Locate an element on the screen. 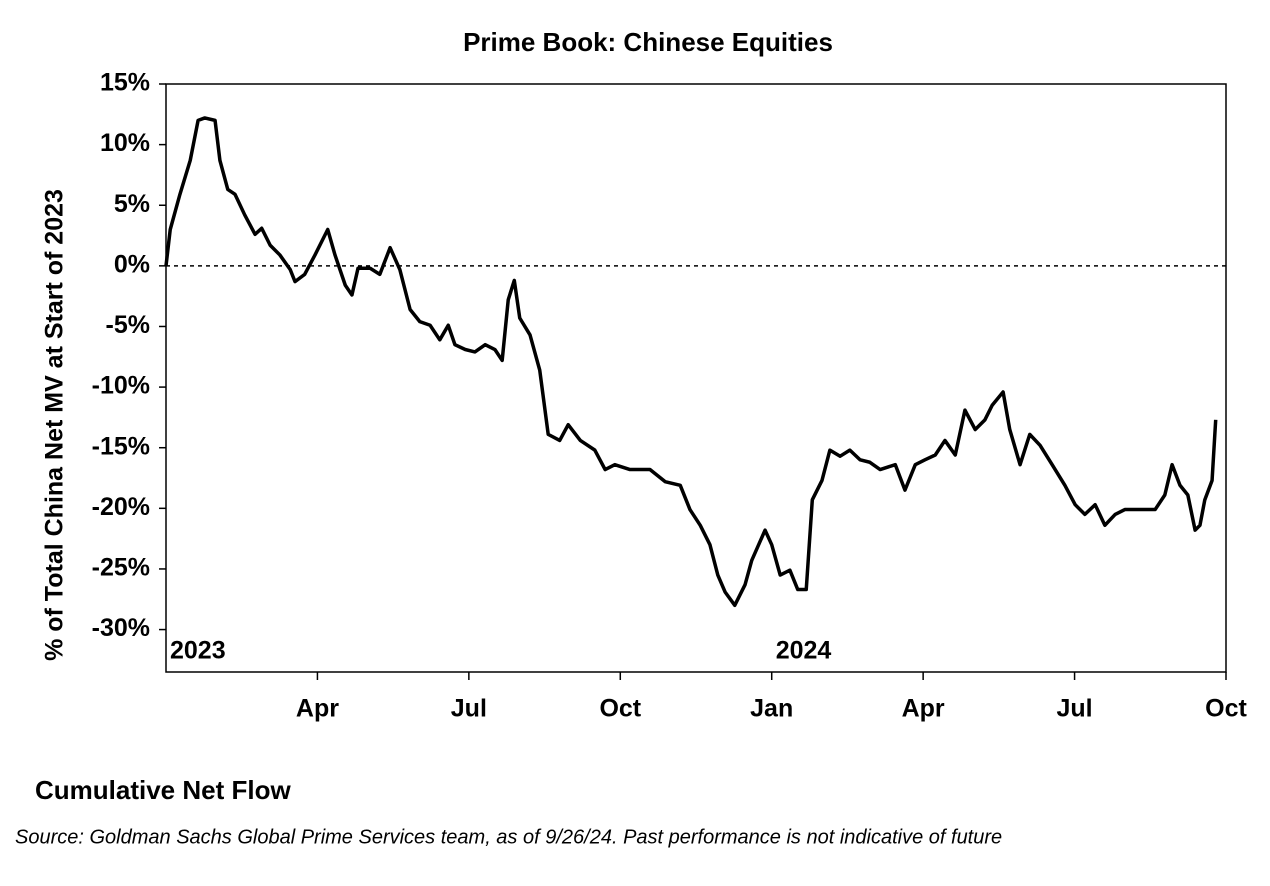 This screenshot has width=1270, height=886. y-tick-label: 5% is located at coordinates (132, 204).